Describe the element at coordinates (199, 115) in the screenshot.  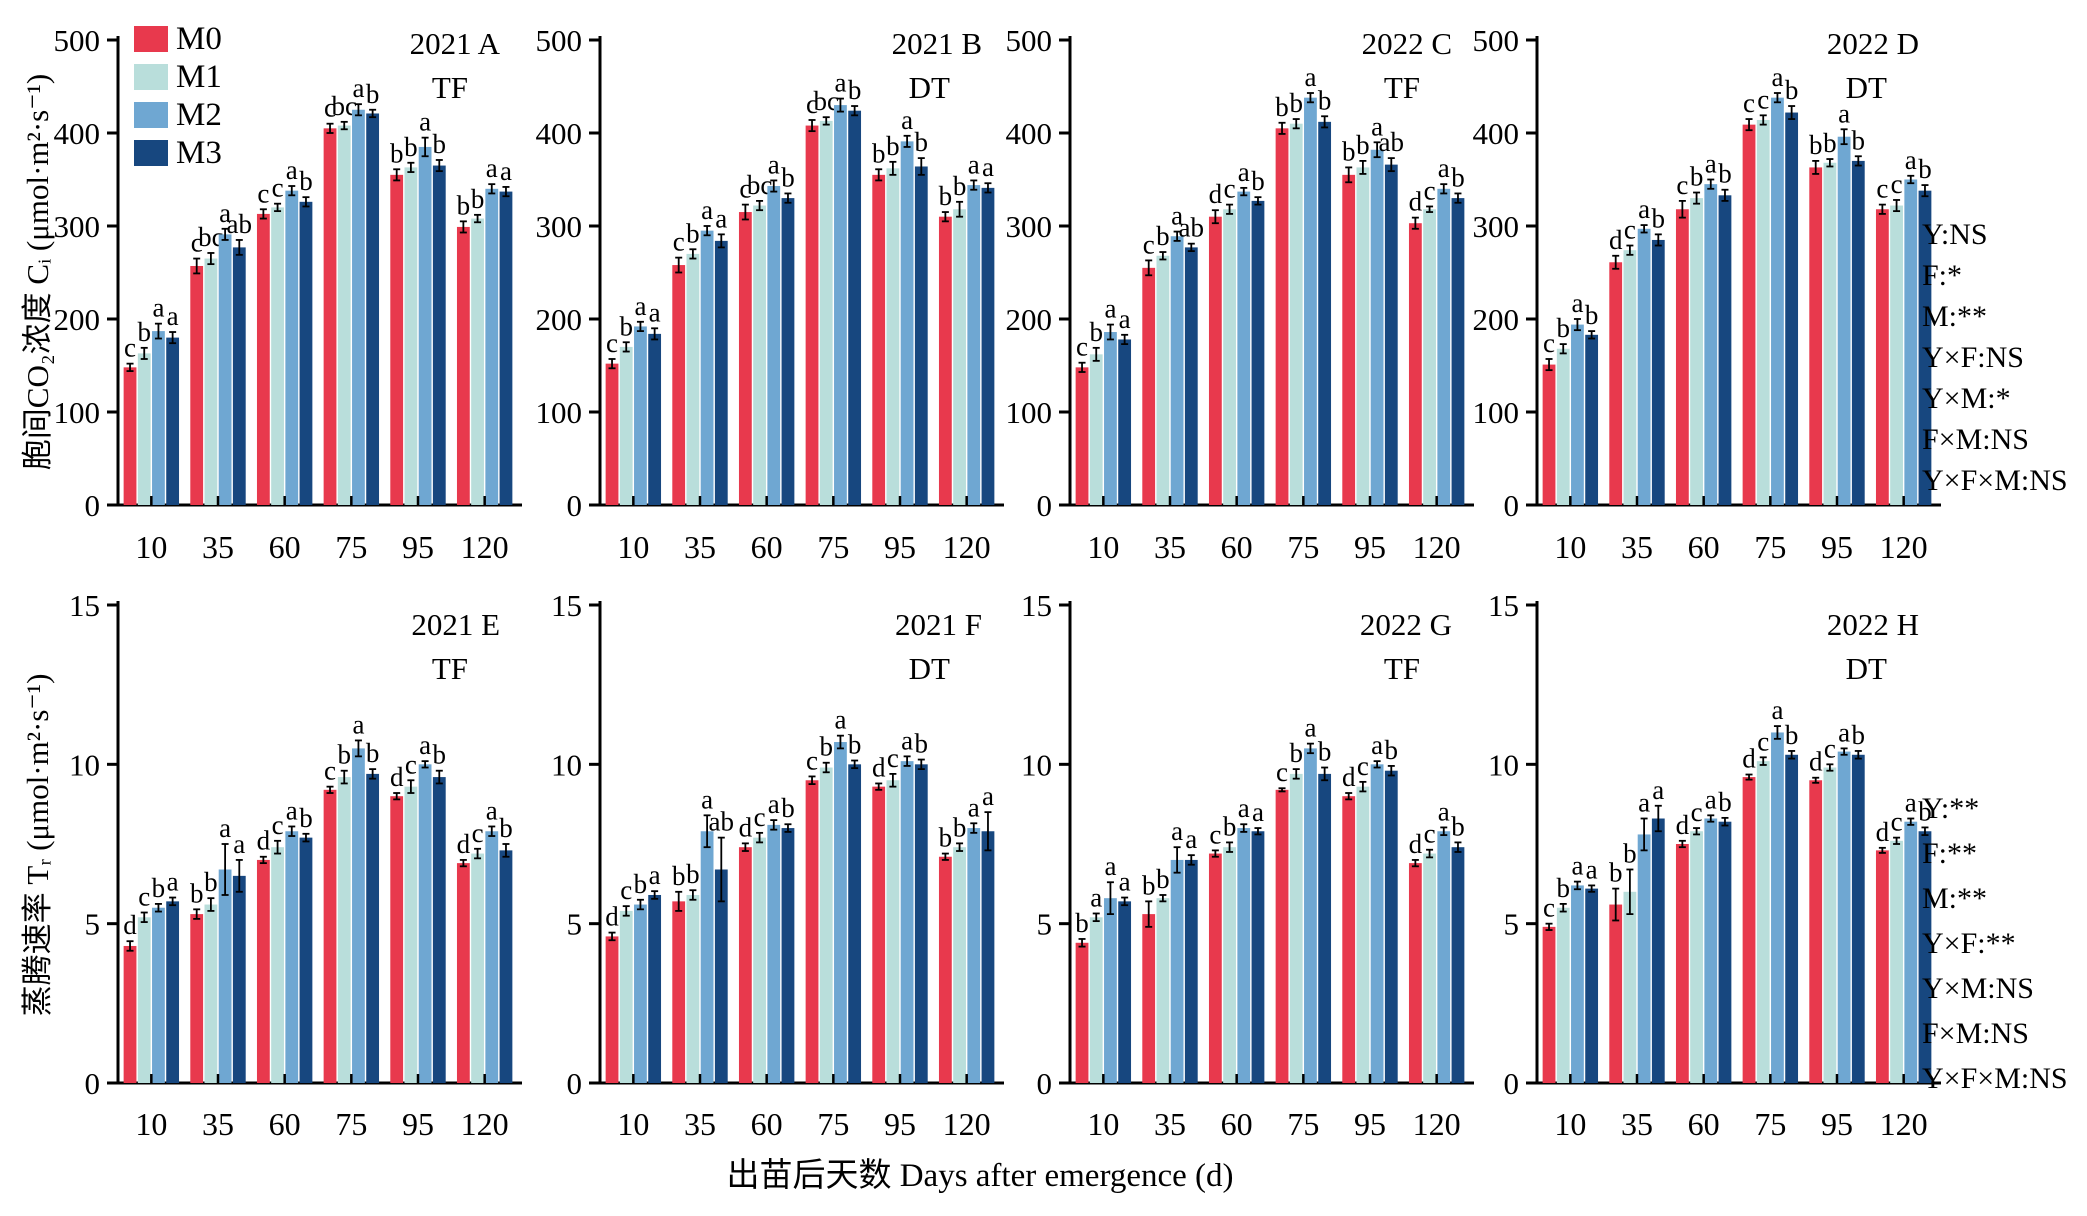
I see `legend-label: M2` at that location.